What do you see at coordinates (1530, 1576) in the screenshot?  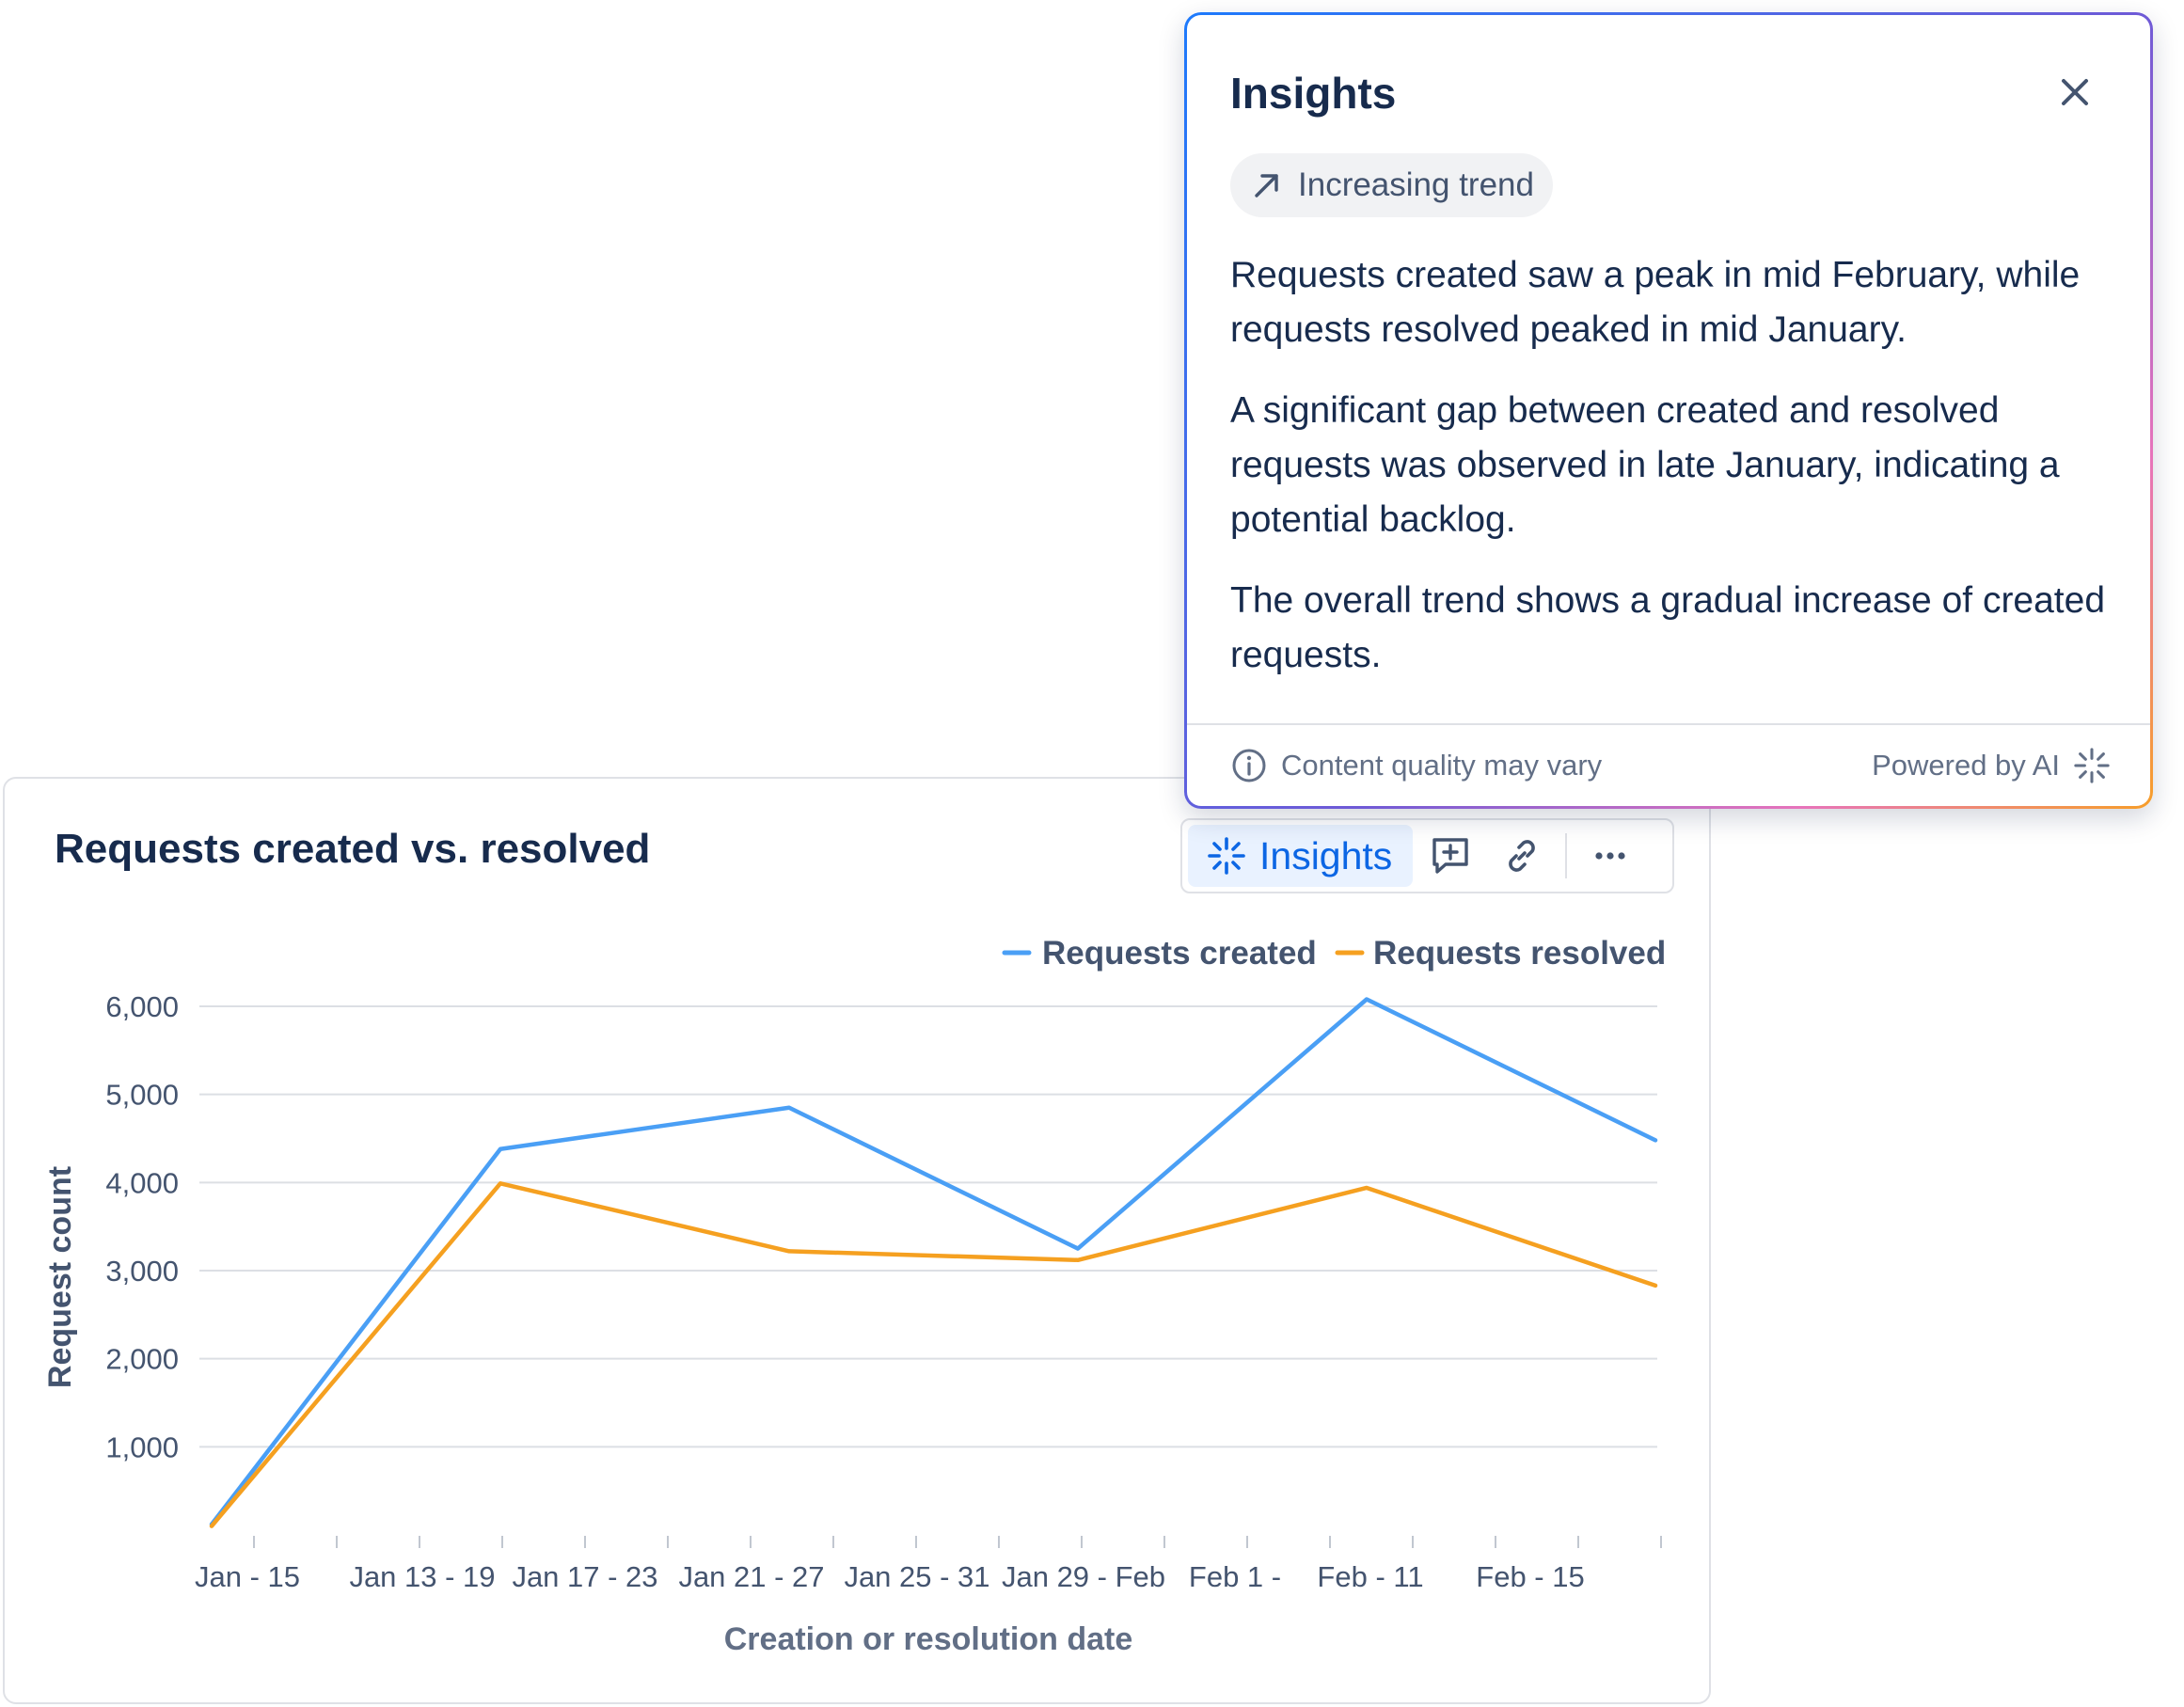 I see `x-tick-label: Feb - 15` at bounding box center [1530, 1576].